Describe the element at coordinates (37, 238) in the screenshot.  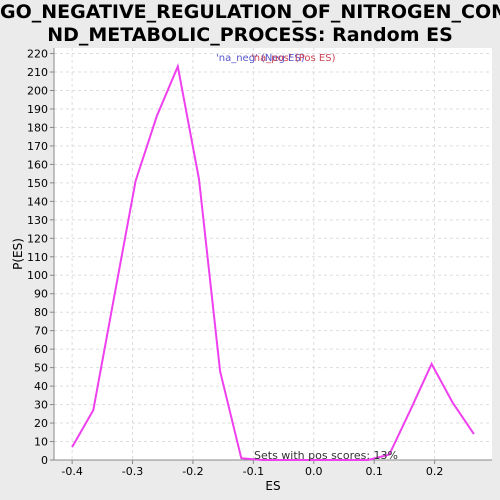
I see `y-tick-label: 120` at that location.